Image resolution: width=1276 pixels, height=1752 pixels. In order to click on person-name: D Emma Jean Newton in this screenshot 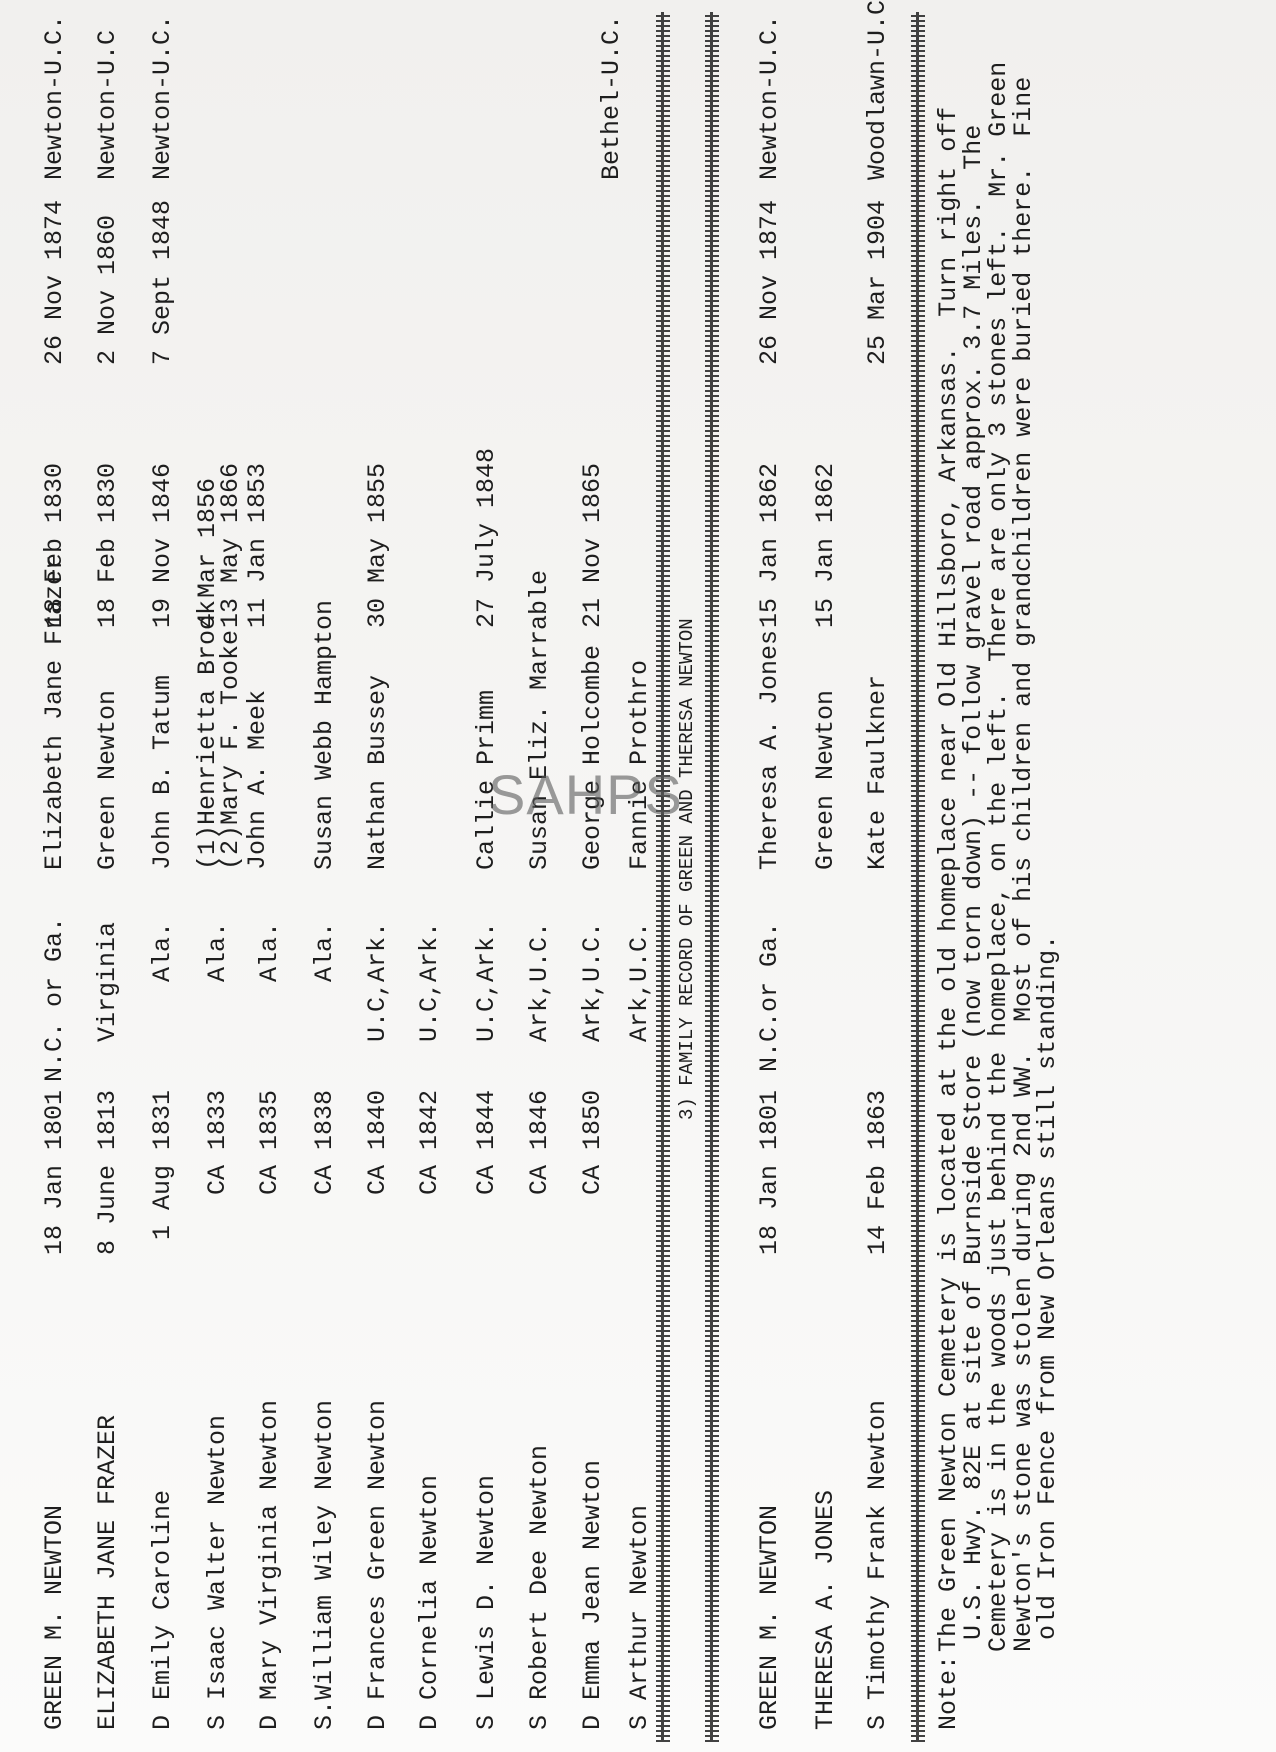, I will do `click(592, 1594)`.